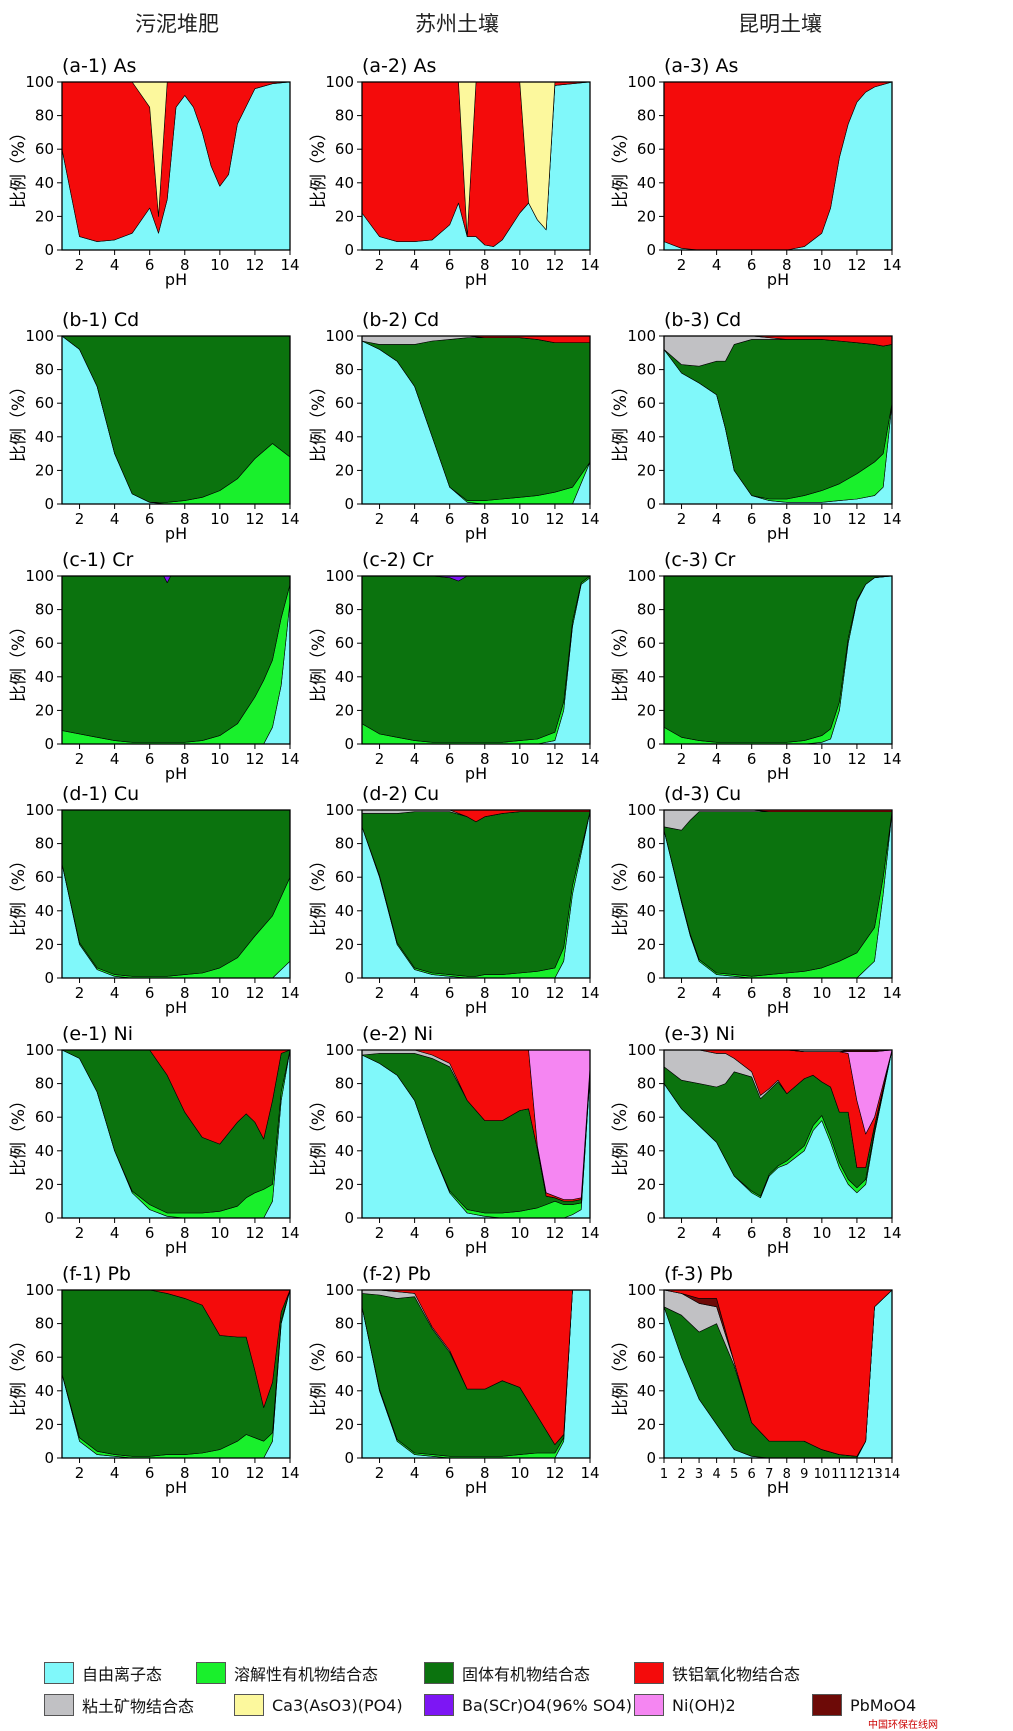  What do you see at coordinates (399, 66) in the screenshot?
I see `panel-title: (a-2) As` at bounding box center [399, 66].